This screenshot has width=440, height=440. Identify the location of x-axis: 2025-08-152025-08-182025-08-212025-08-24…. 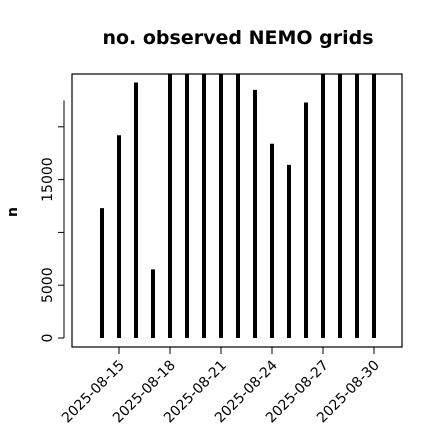
(221, 386).